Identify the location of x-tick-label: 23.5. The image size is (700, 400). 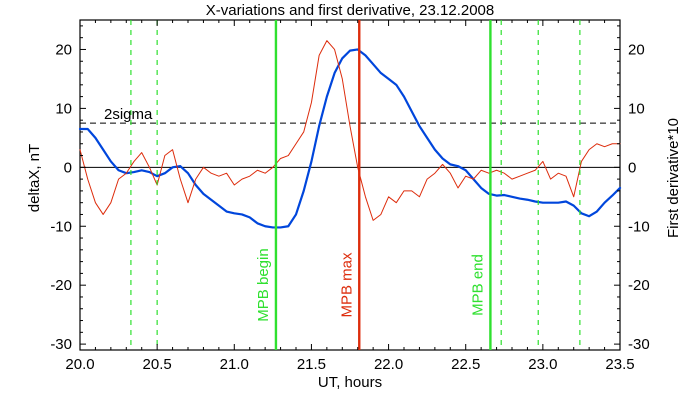
(619, 364).